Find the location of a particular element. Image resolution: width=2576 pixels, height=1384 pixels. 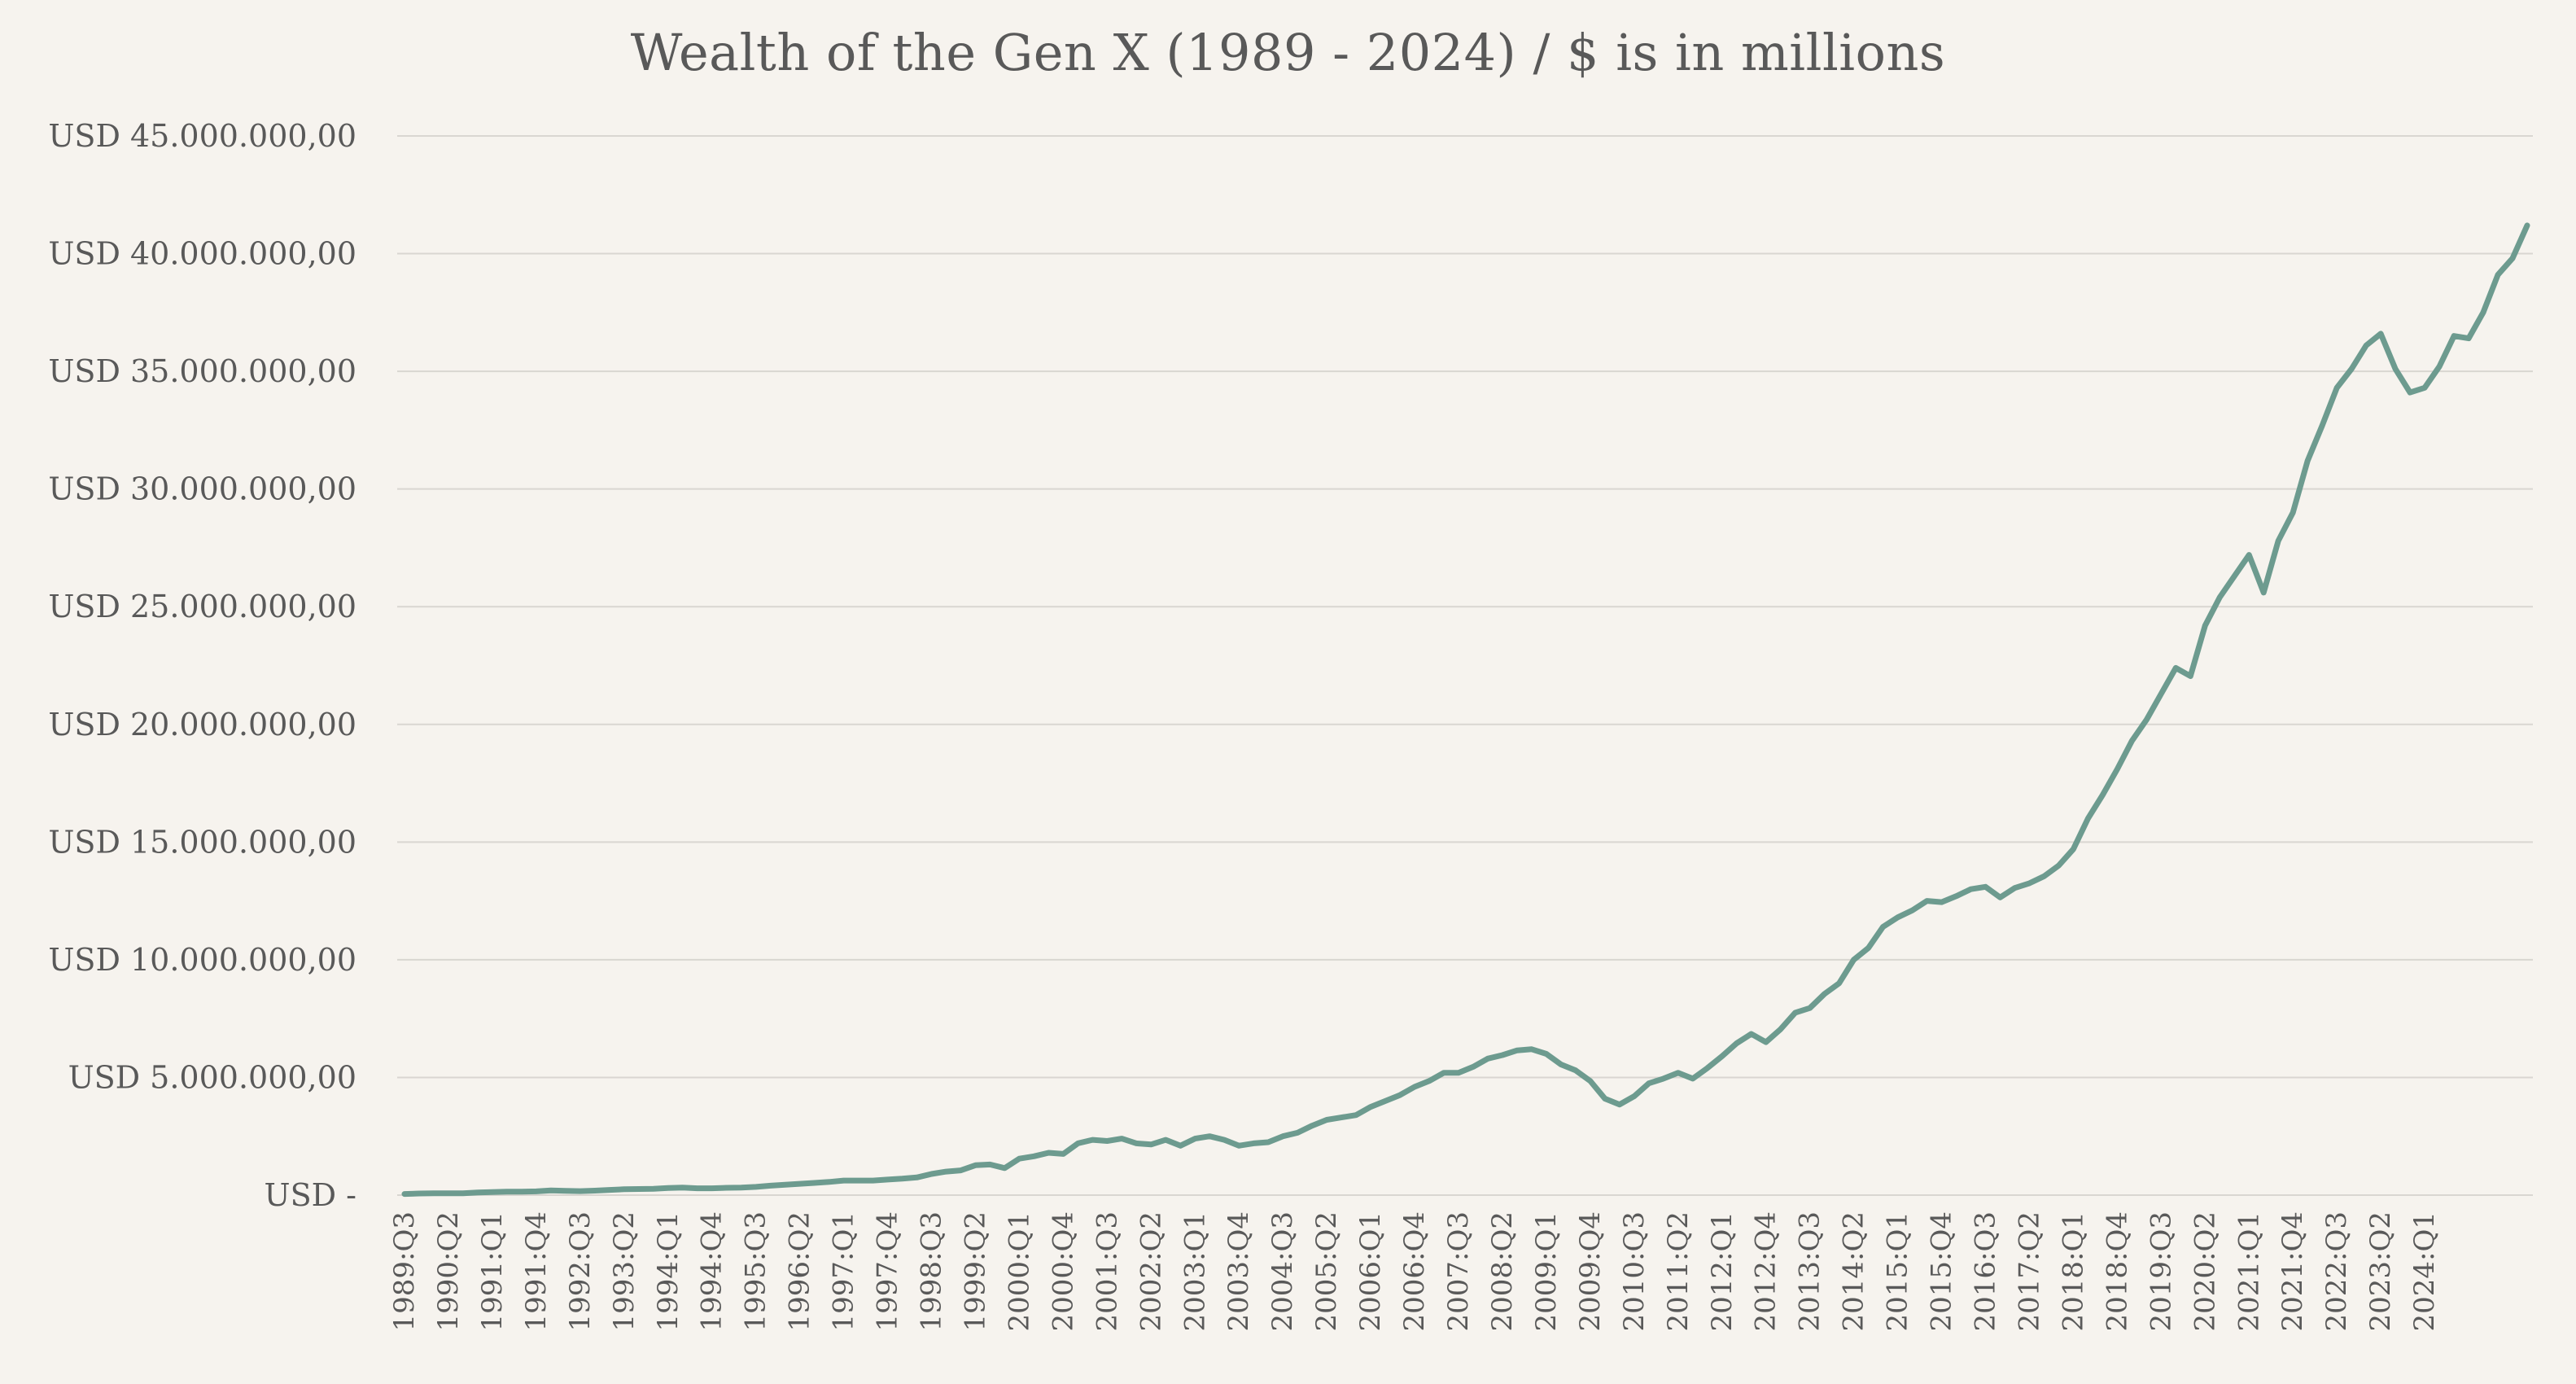

x-tick-label: 2012:Q4 is located at coordinates (1766, 1271).